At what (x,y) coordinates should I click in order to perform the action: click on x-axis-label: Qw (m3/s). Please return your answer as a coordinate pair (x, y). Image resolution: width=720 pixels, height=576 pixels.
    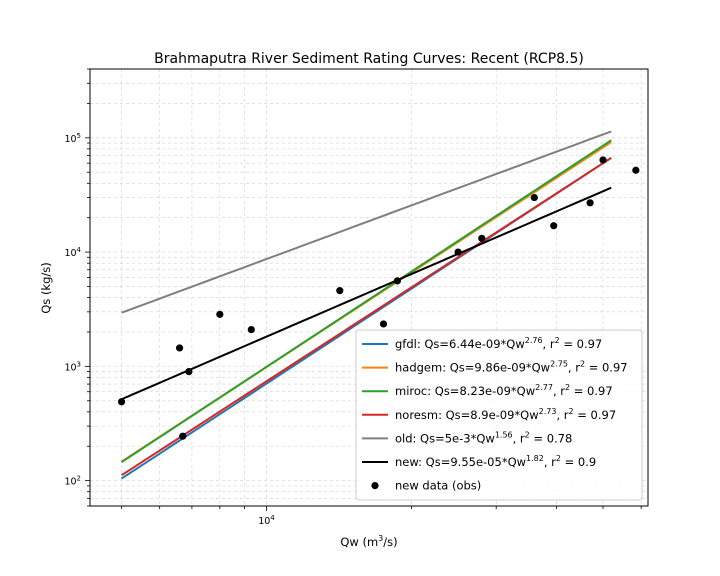
    Looking at the image, I should click on (368, 541).